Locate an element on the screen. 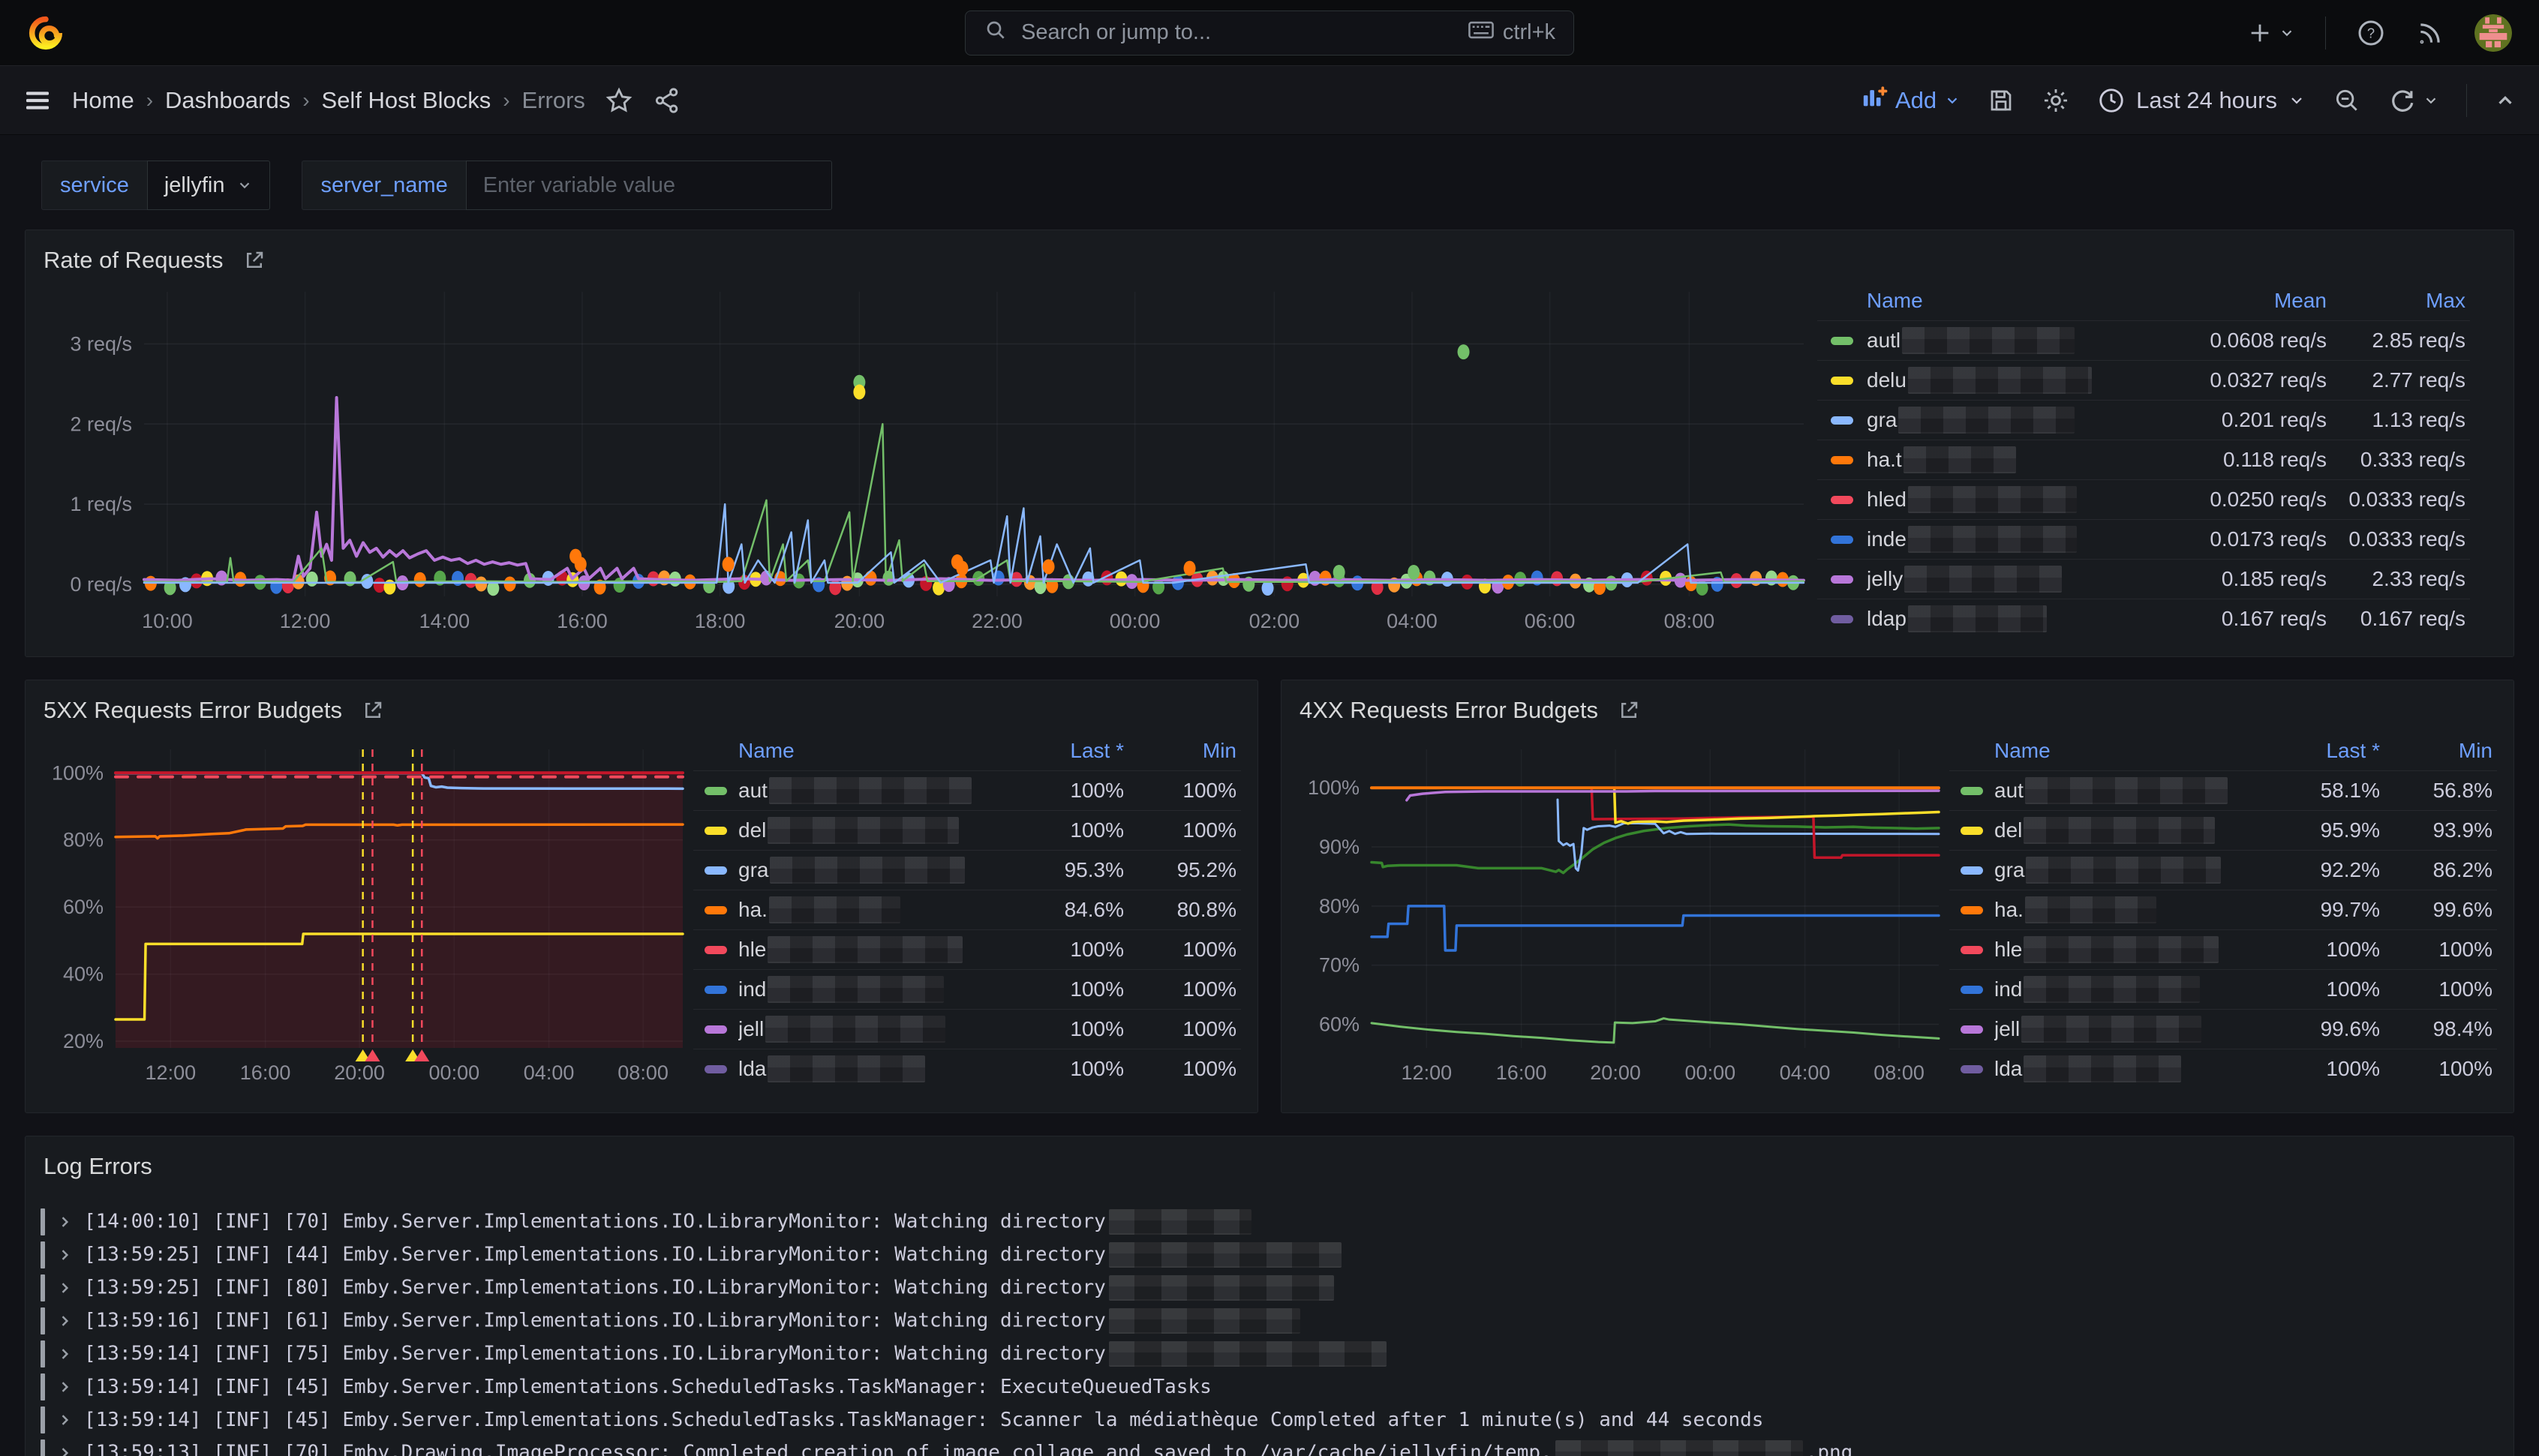 The height and width of the screenshot is (1456, 2539). new-button is located at coordinates (2271, 33).